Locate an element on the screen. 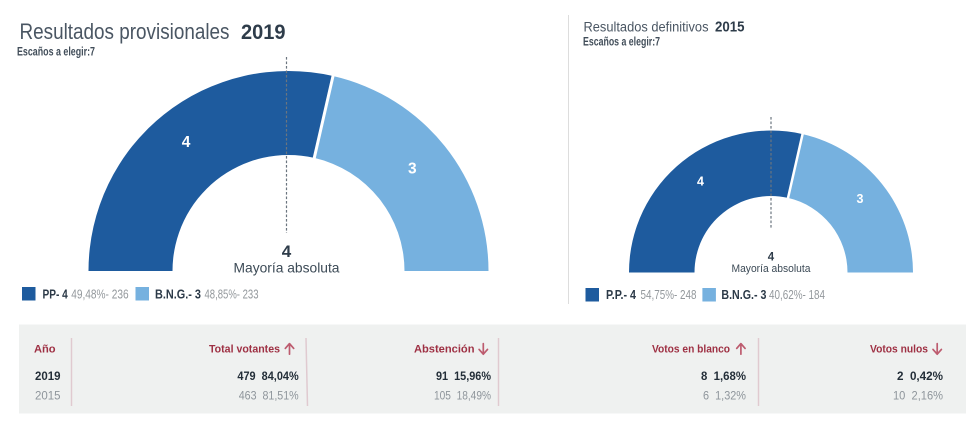 Image resolution: width=980 pixels, height=439 pixels. svg-text: Año is located at coordinates (45, 350).